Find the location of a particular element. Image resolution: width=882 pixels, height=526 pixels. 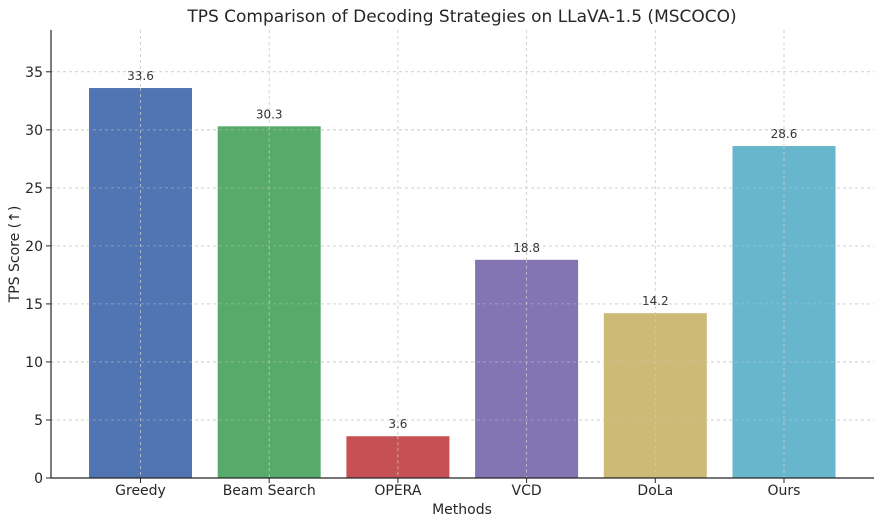

y-tick-label: 10 is located at coordinates (34, 363).